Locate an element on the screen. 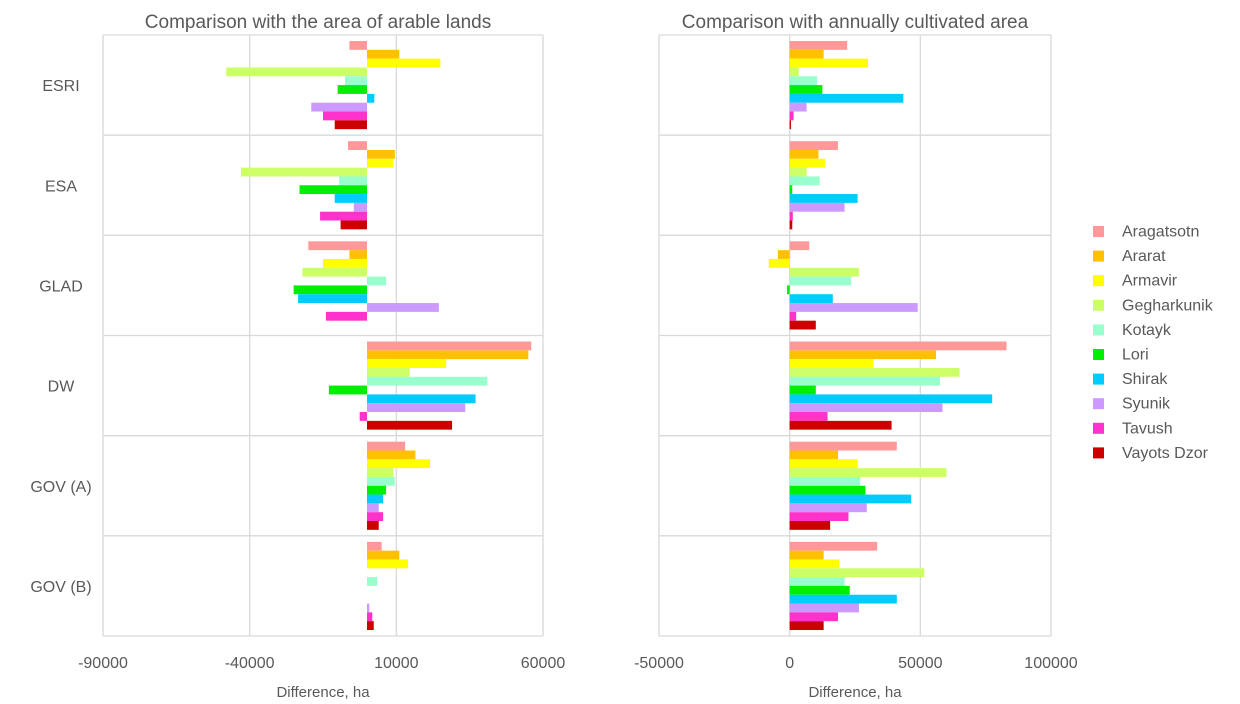 This screenshot has width=1240, height=704. bar-arable-esri-kotayk is located at coordinates (356, 81).